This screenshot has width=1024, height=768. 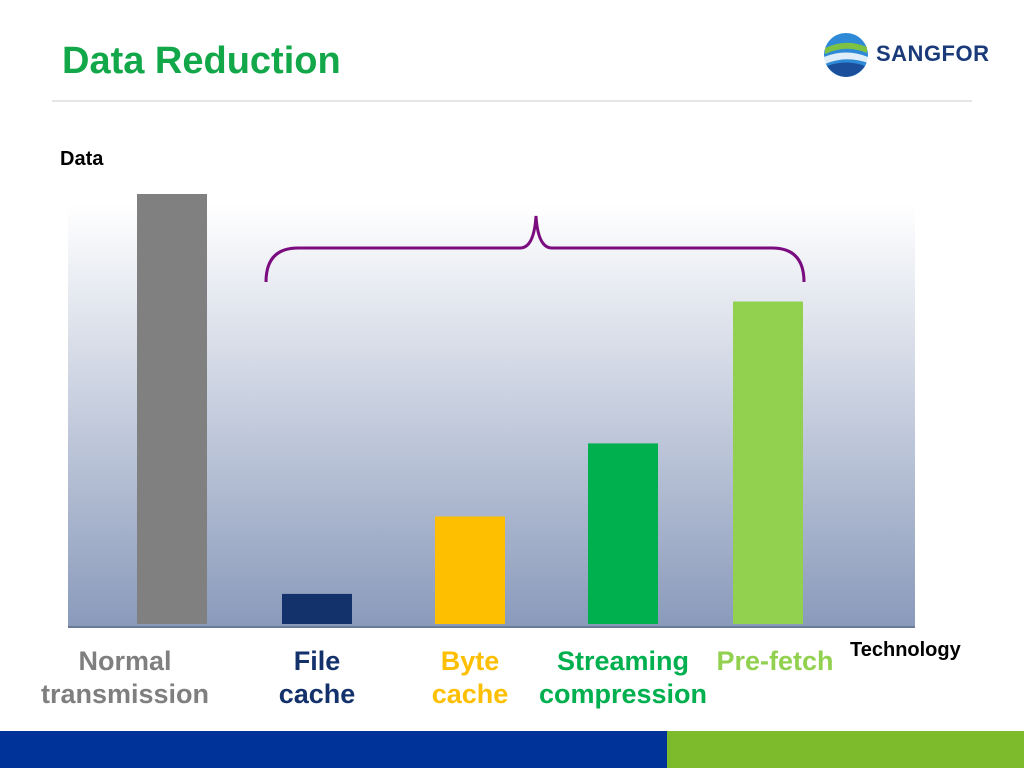 What do you see at coordinates (317, 608) in the screenshot?
I see `bar-file` at bounding box center [317, 608].